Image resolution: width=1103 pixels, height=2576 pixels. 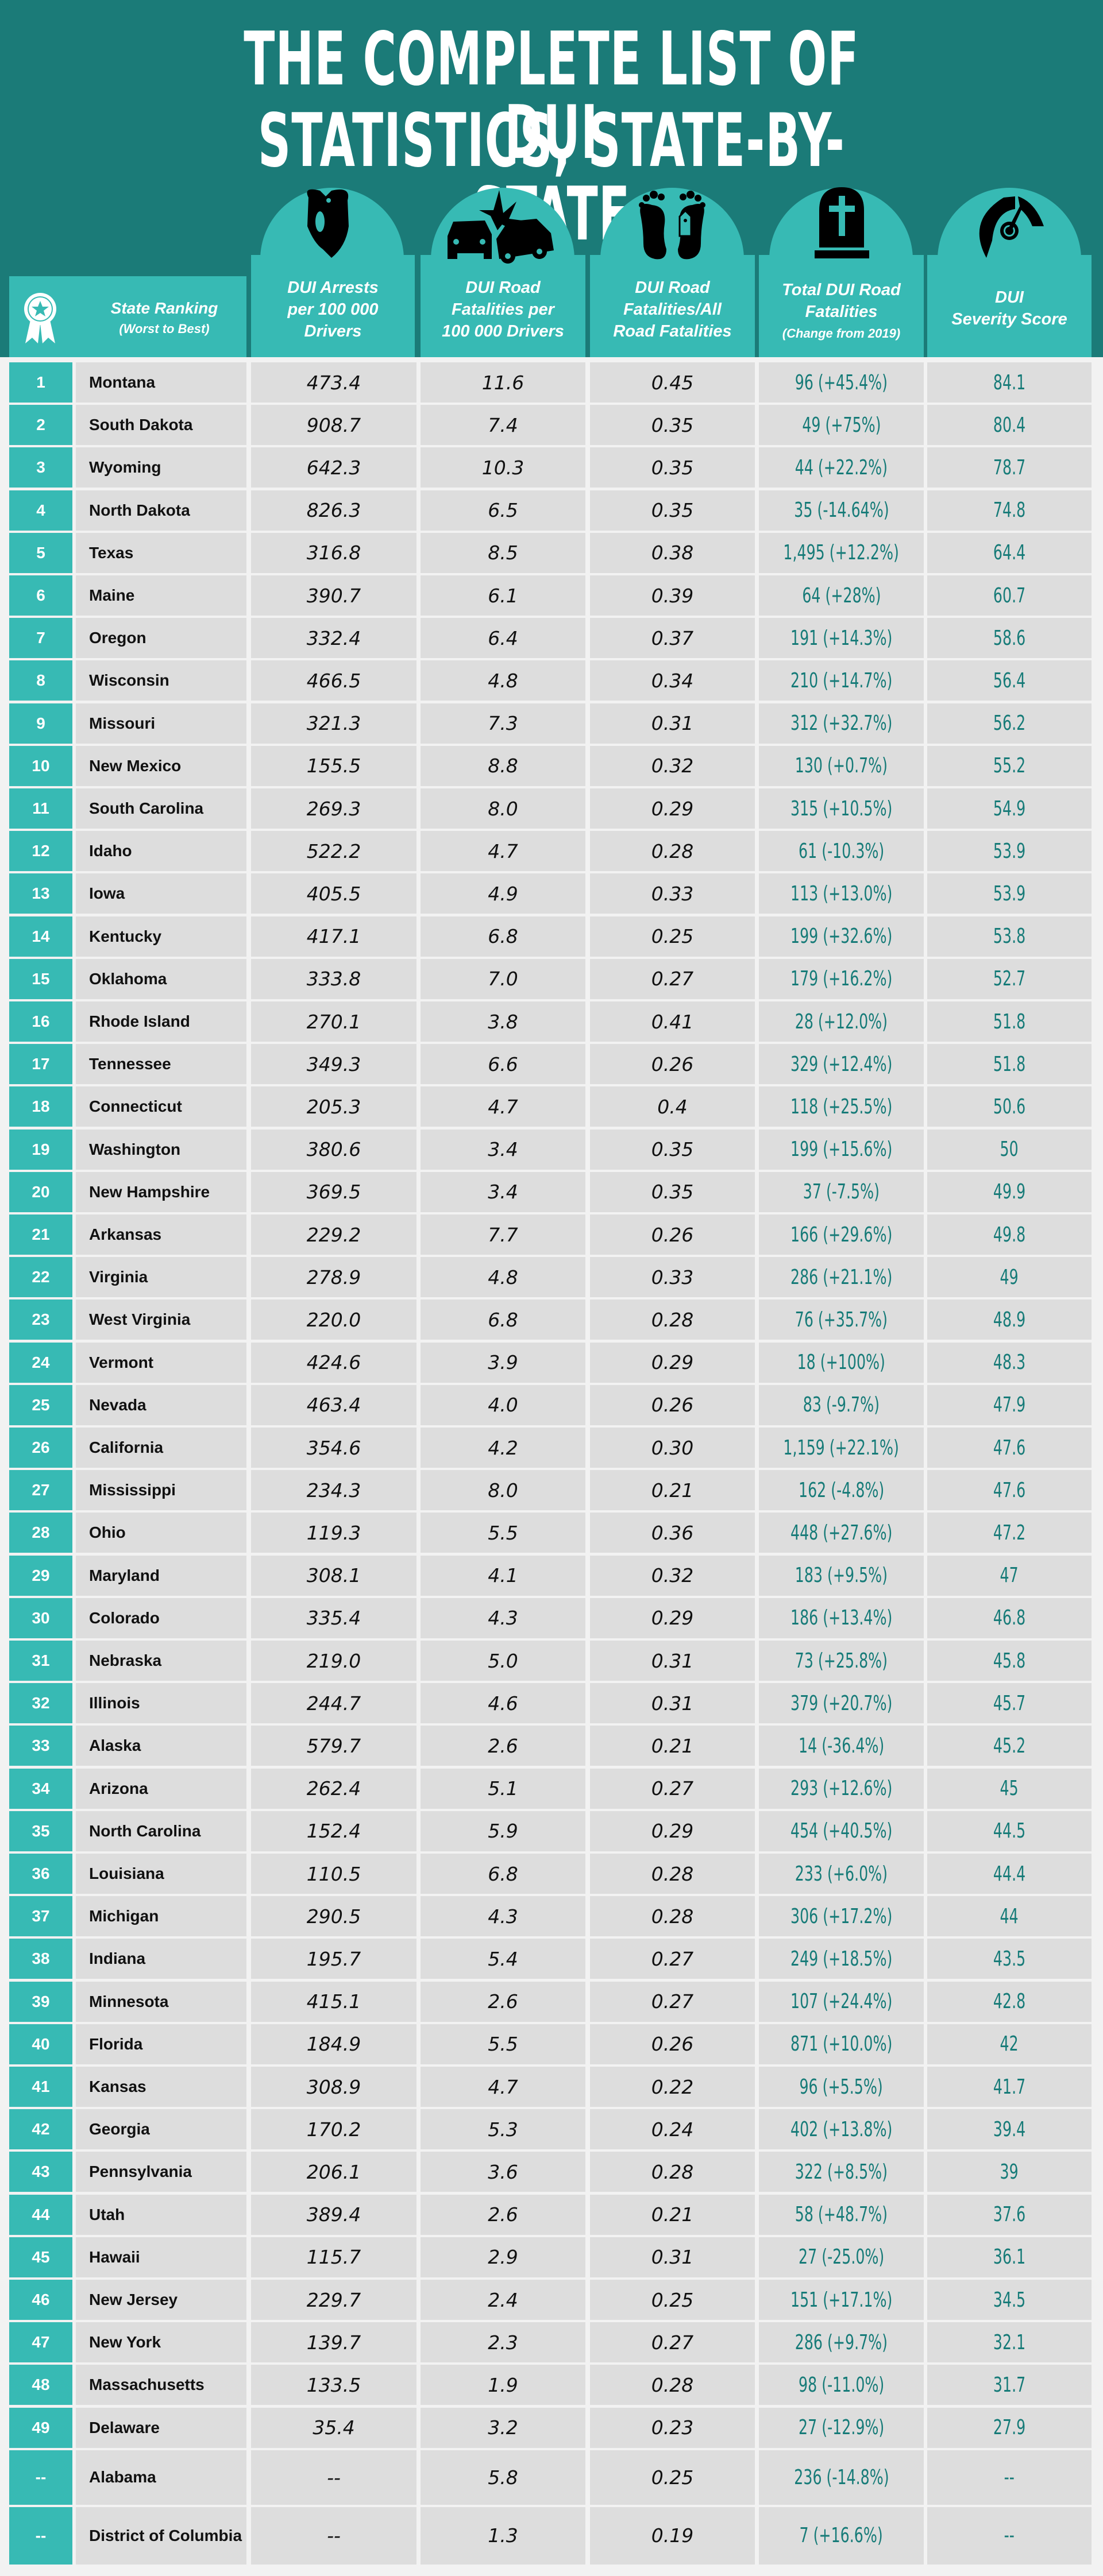 I want to click on total-fatalities-cell: 448 (+27.6%), so click(x=841, y=1533).